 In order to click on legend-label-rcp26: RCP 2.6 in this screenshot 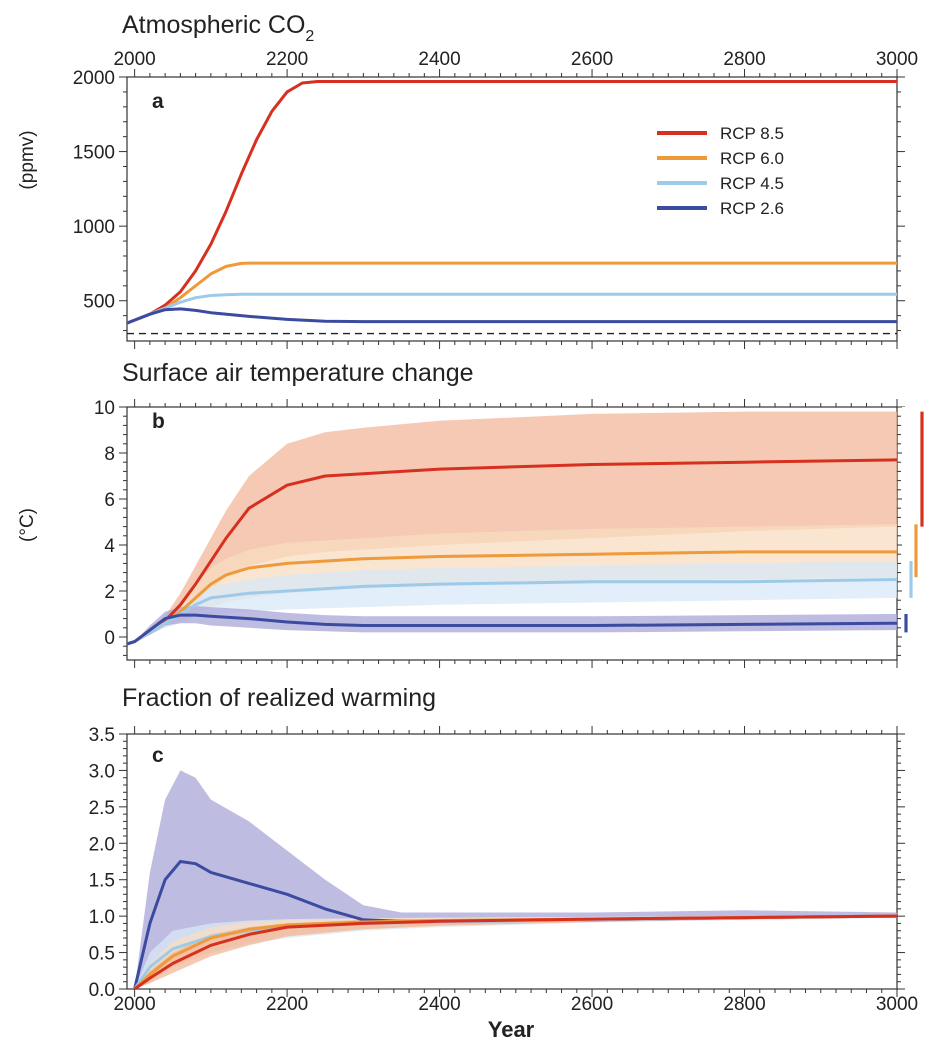, I will do `click(752, 208)`.